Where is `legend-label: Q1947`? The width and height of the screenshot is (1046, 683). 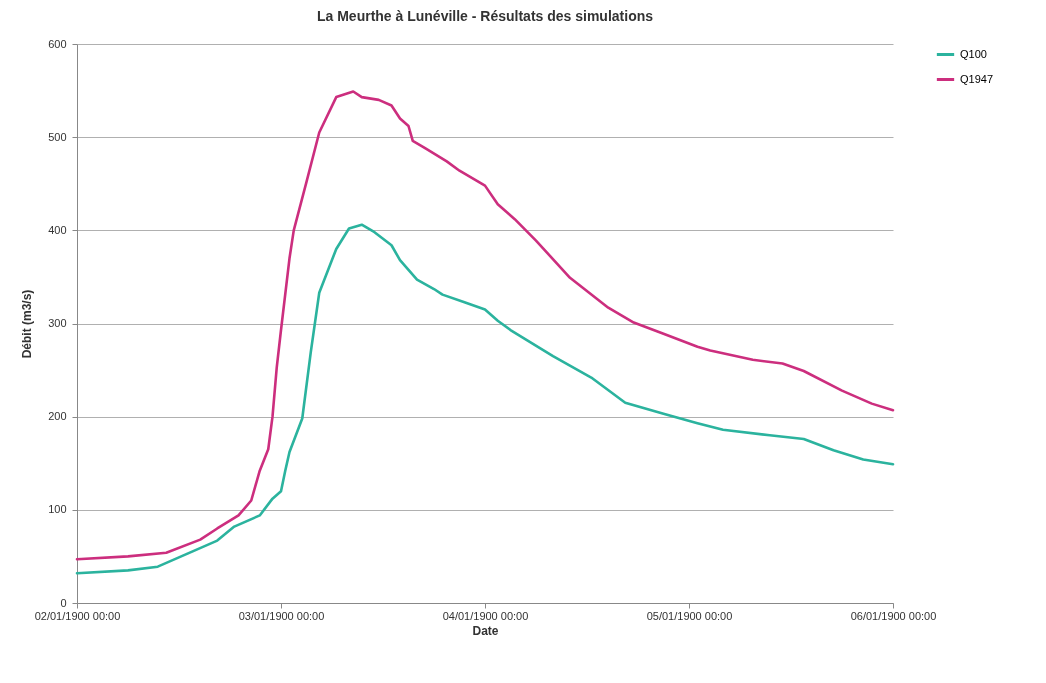 legend-label: Q1947 is located at coordinates (977, 78).